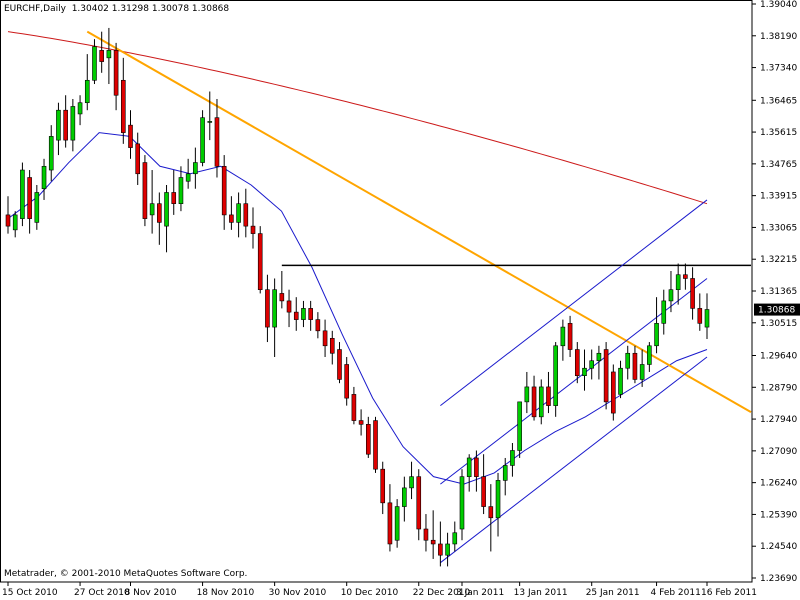 The width and height of the screenshot is (800, 600). I want to click on date-tick-label: 27 Oct 2010, so click(102, 593).